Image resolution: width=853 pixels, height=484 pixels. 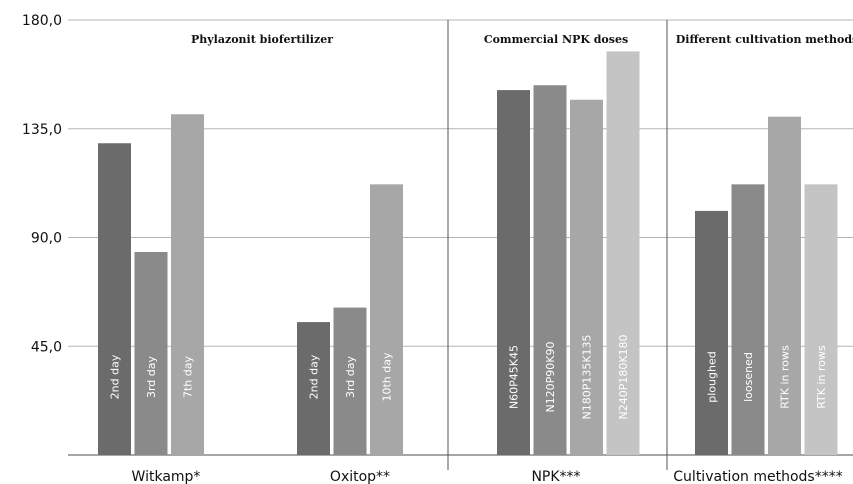 What do you see at coordinates (514, 377) in the screenshot?
I see `bar-label: N60P45K45` at bounding box center [514, 377].